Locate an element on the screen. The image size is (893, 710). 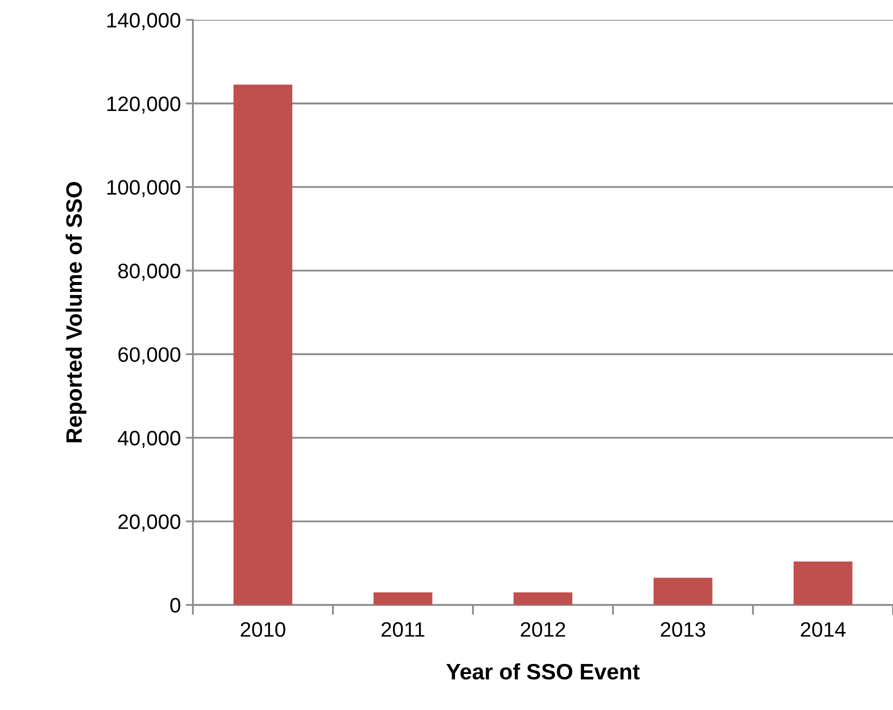
x-tick-label: 2014 is located at coordinates (823, 629).